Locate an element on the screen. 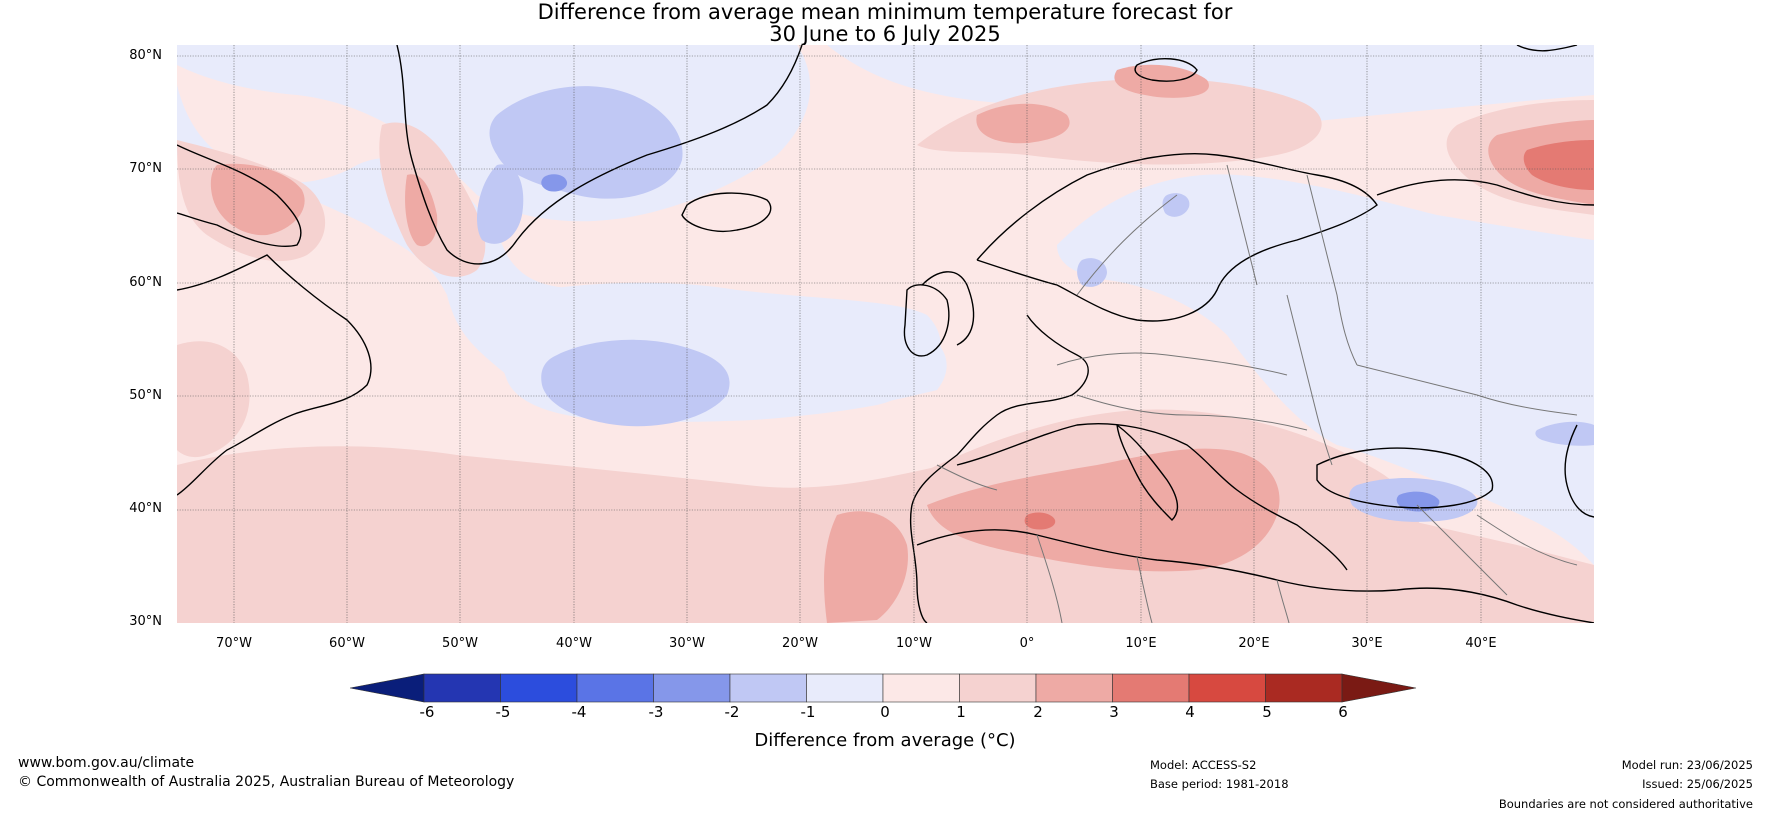 The image size is (1770, 816). border-russia-ukraine is located at coordinates (1467, 390).